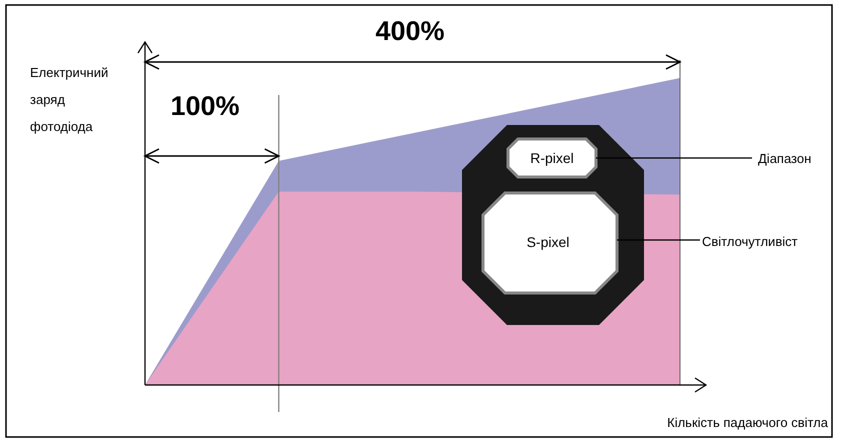  I want to click on text: Світлочутливіст, so click(750, 241).